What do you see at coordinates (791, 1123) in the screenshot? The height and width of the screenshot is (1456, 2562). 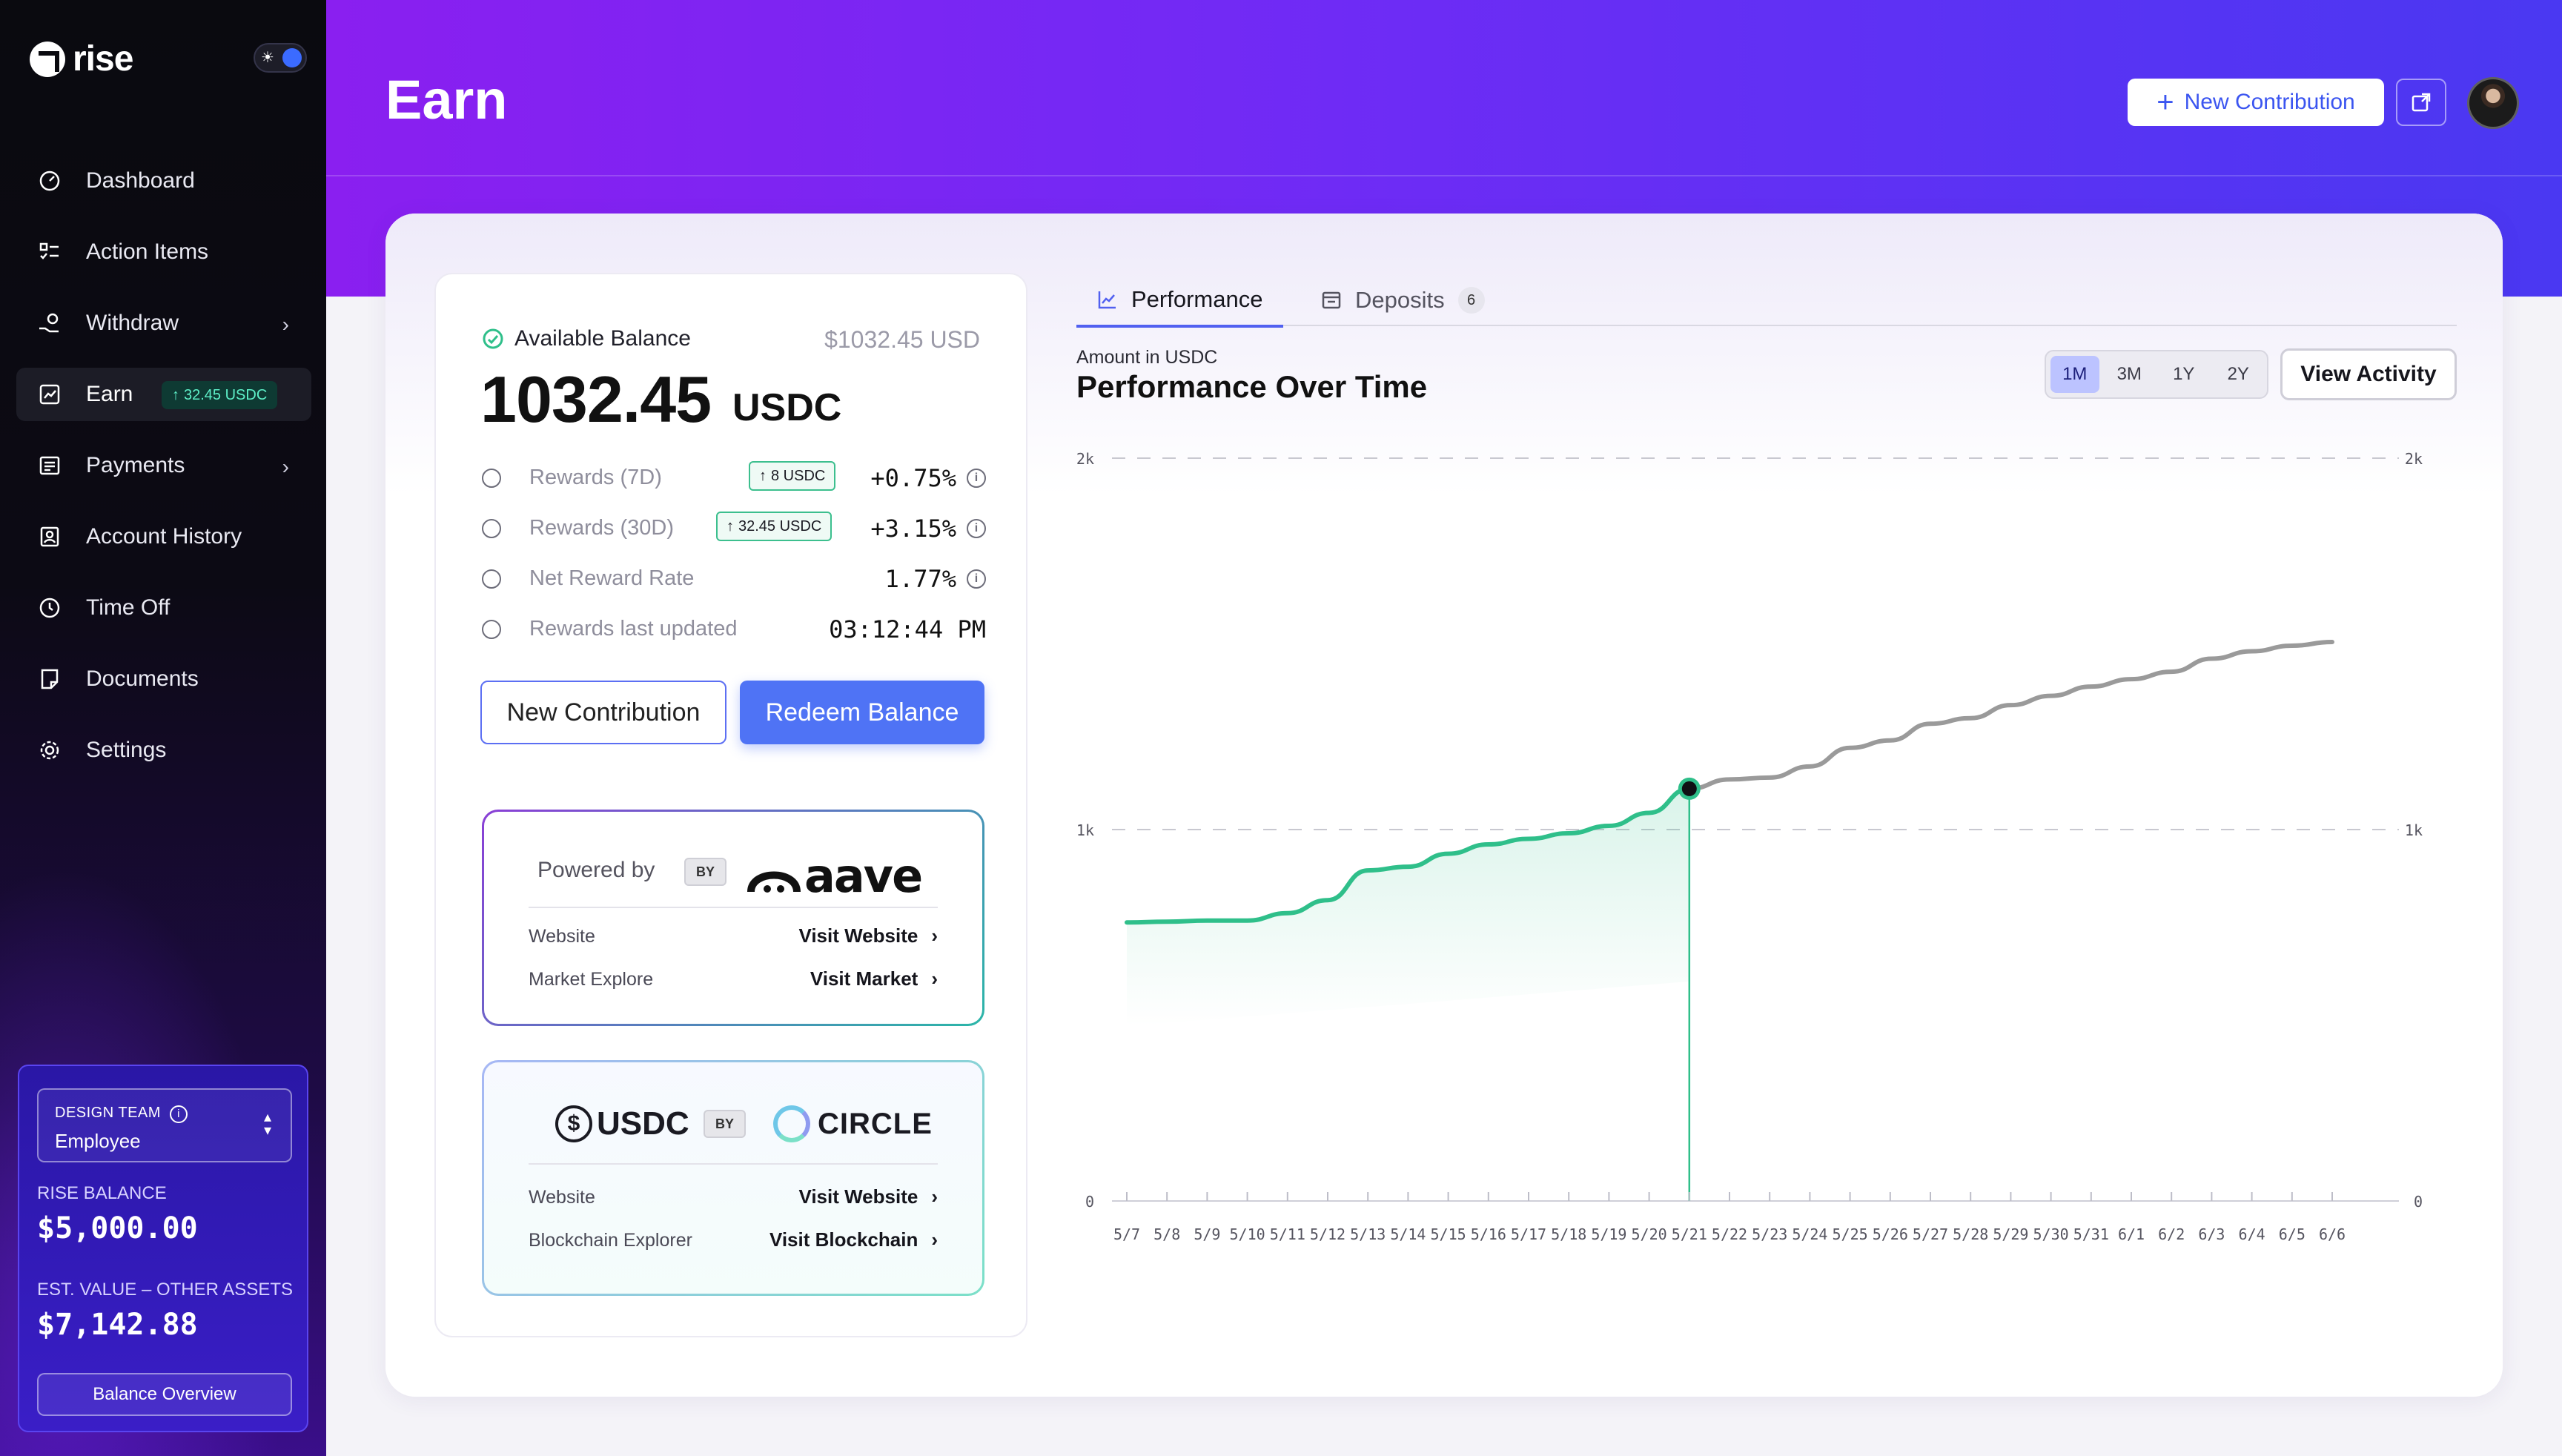 I see `circle-brand-icon` at bounding box center [791, 1123].